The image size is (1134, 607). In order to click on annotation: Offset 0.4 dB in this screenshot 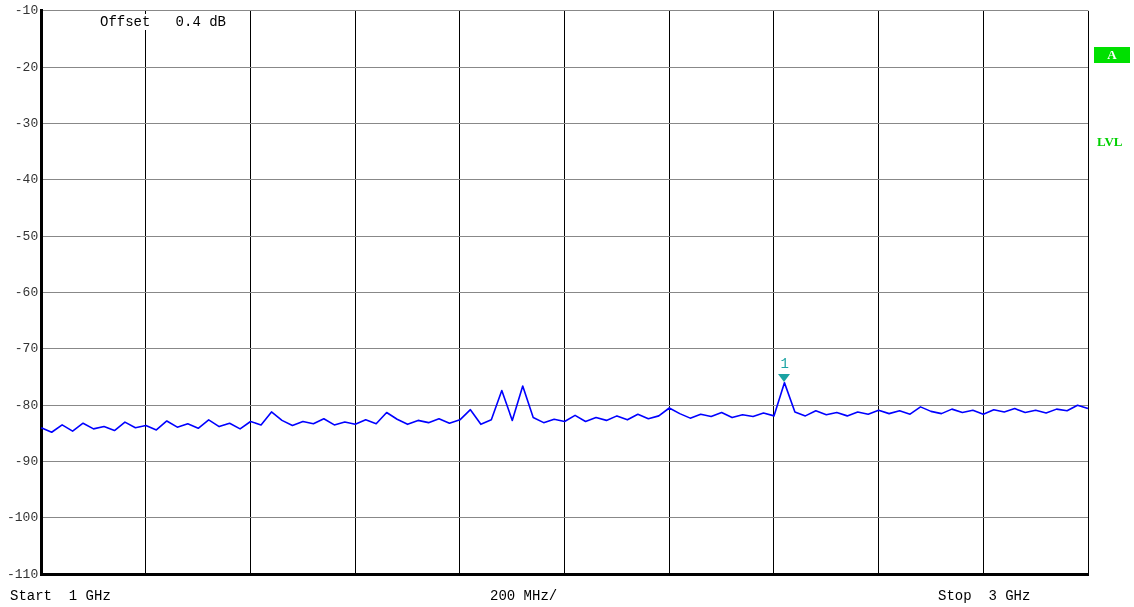, I will do `click(163, 22)`.